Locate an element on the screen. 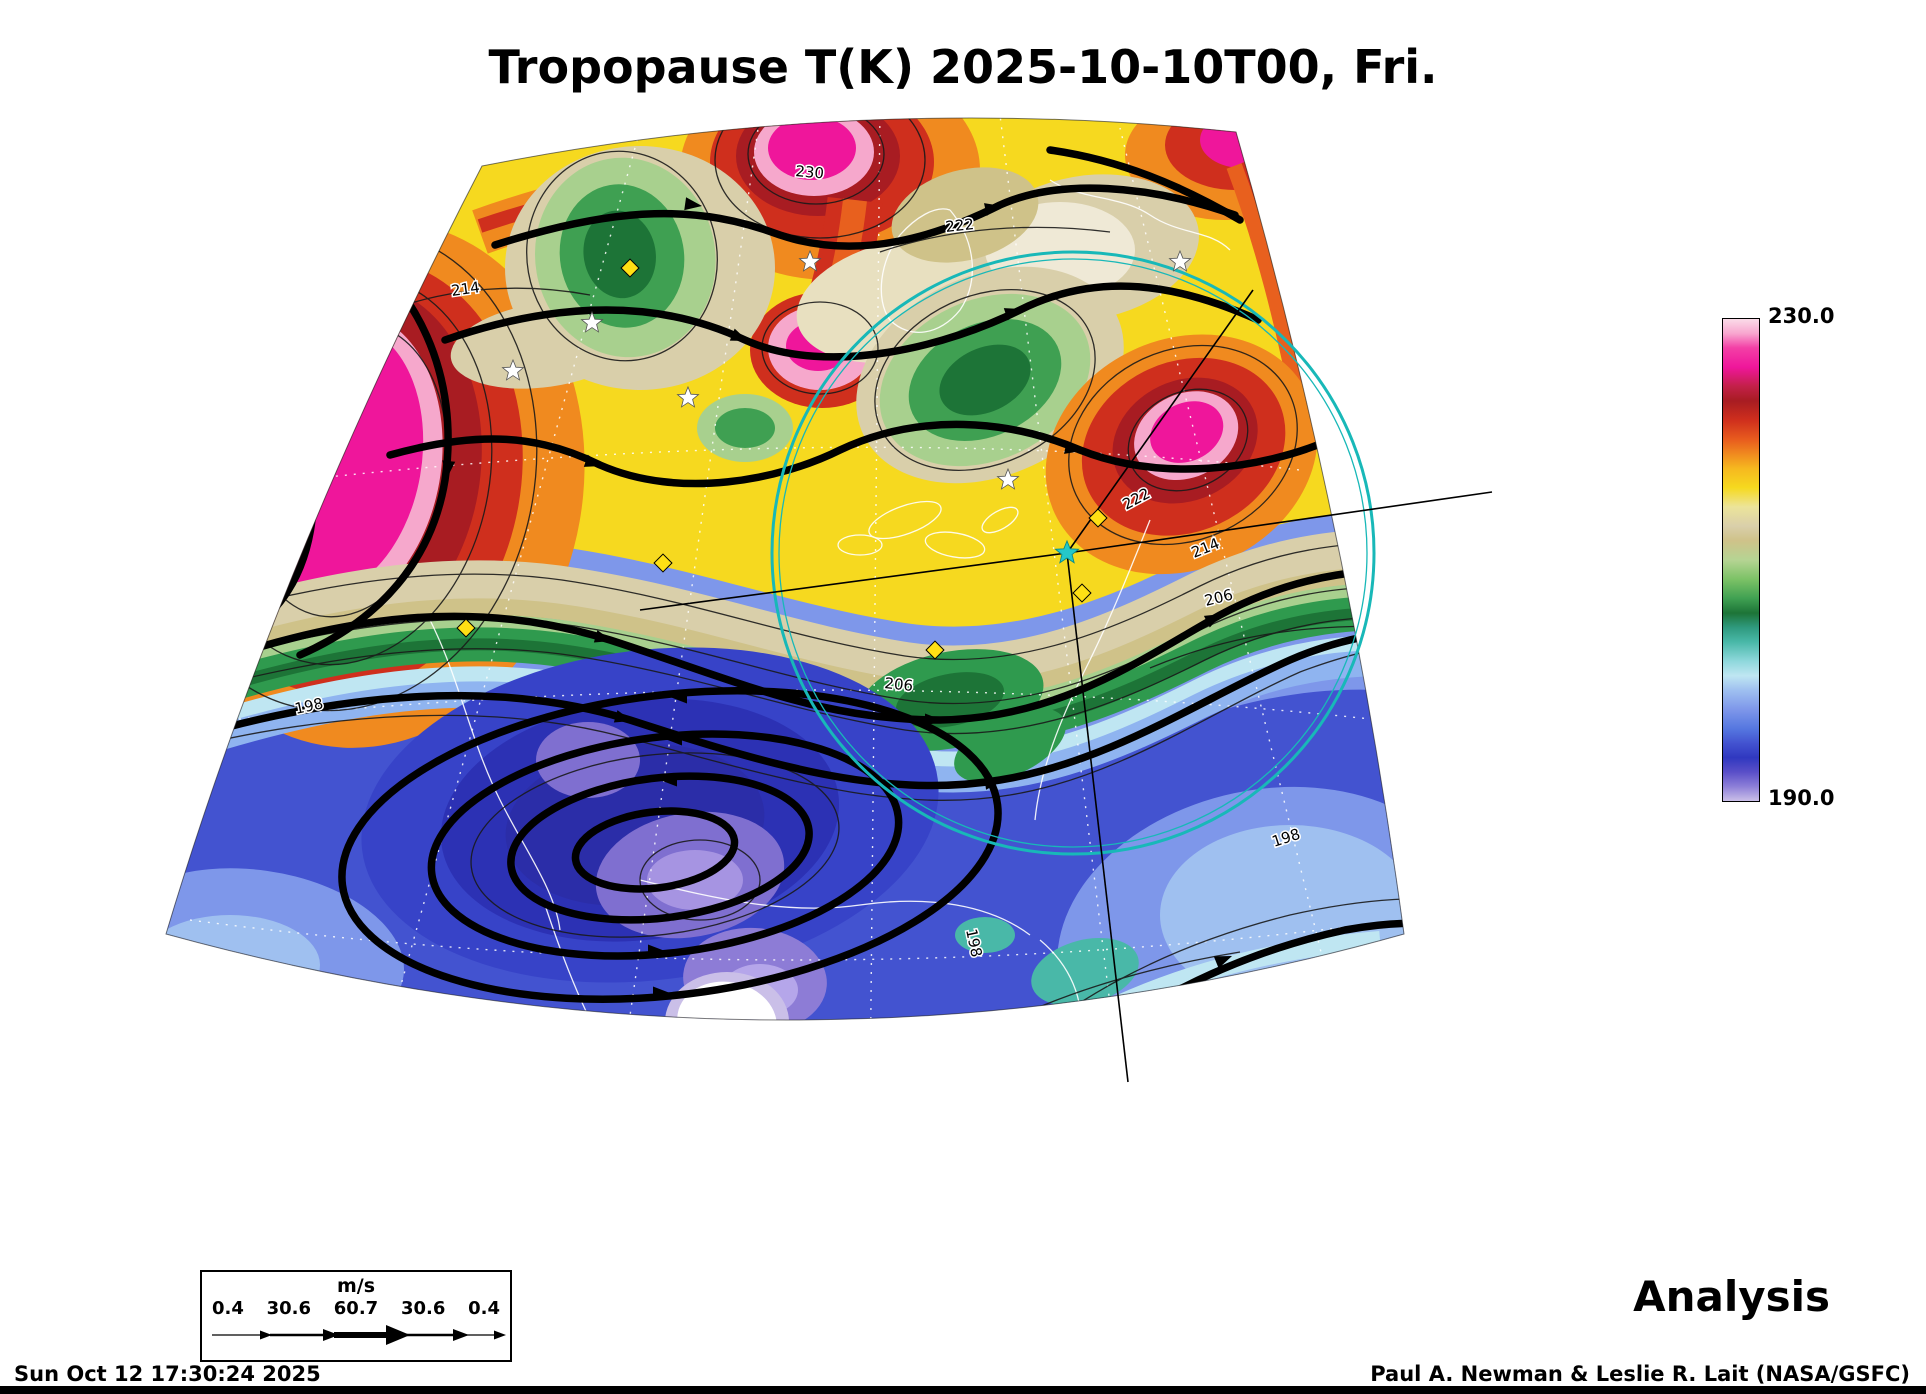  colorbar is located at coordinates (1741, 560).